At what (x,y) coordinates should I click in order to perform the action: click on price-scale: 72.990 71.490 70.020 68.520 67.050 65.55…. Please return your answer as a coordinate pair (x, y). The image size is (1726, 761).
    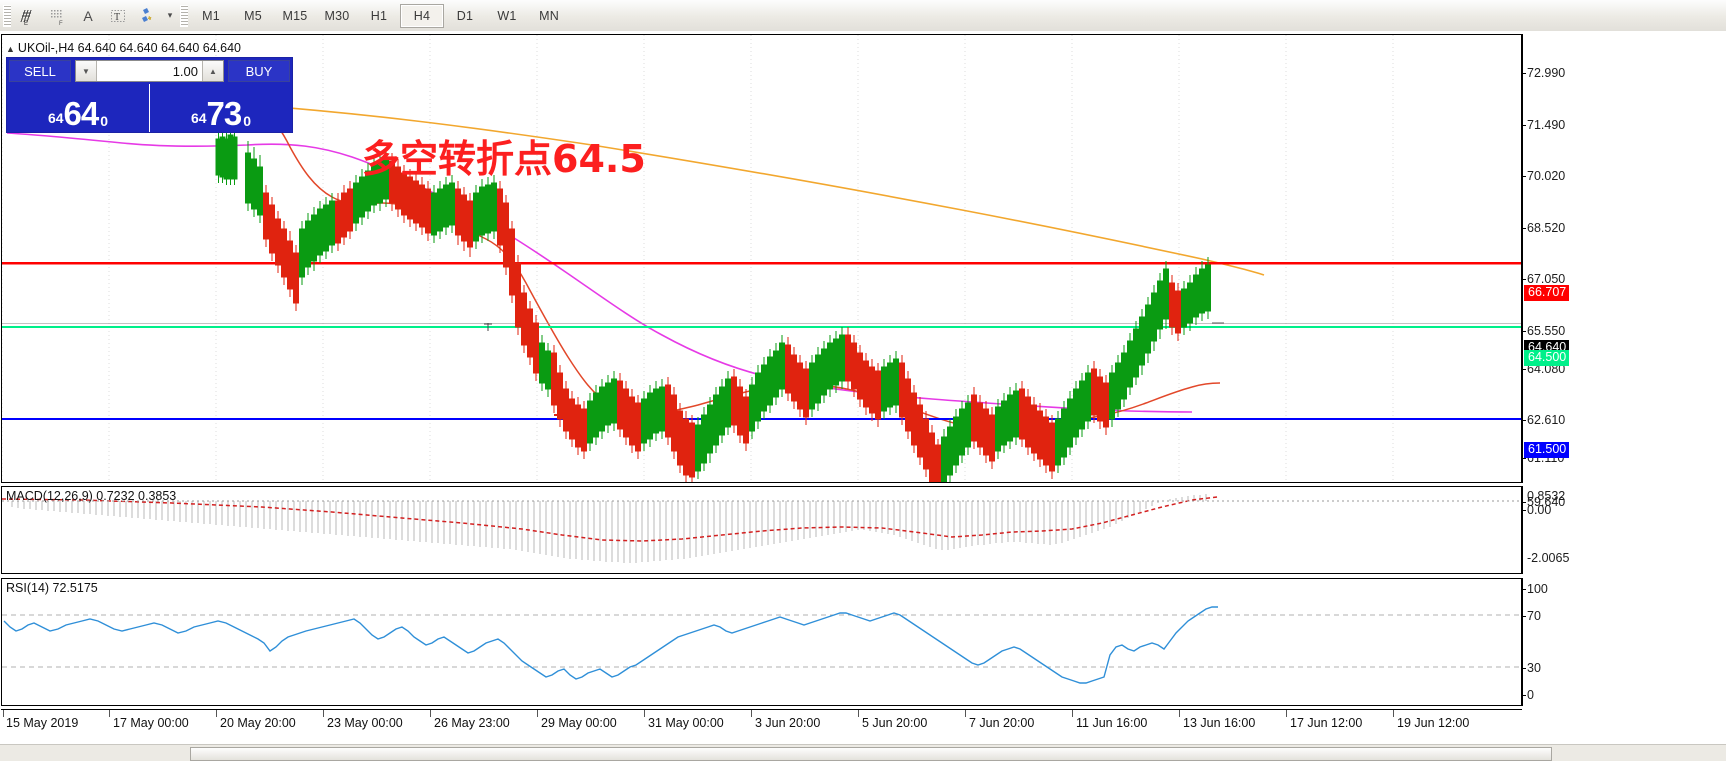
    Looking at the image, I should click on (1623, 271).